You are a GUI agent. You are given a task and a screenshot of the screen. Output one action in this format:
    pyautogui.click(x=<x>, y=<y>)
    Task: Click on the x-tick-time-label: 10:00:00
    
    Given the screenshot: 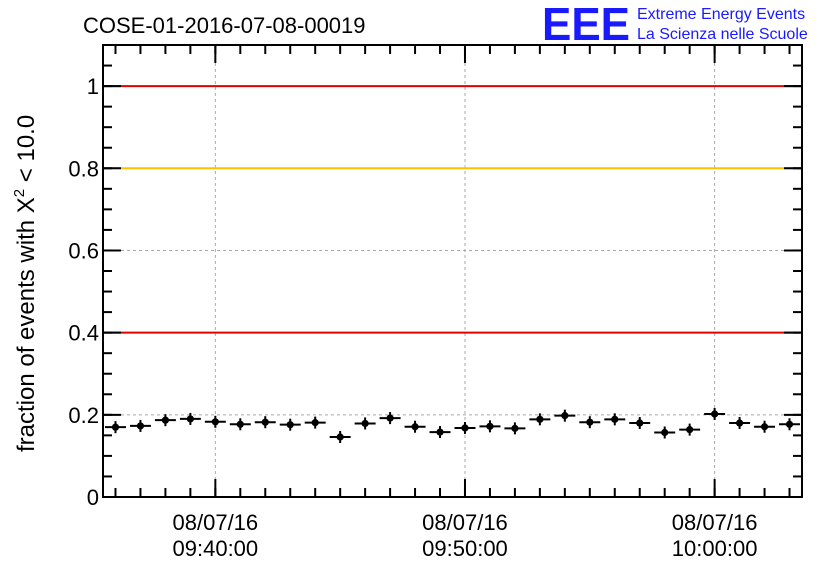 What is the action you would take?
    pyautogui.click(x=715, y=548)
    